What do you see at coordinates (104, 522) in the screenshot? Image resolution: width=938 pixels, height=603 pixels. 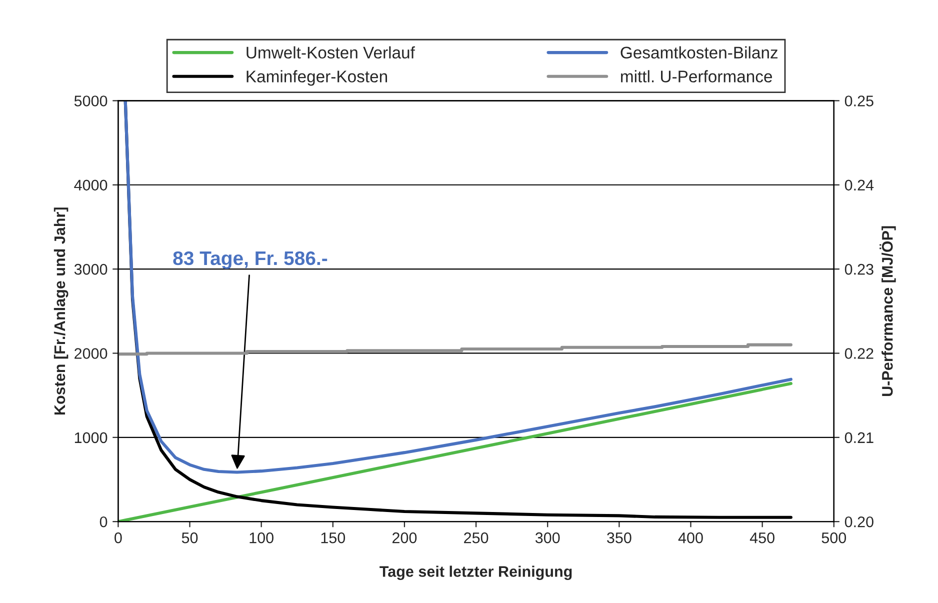 I see `y-tick-label: 0` at bounding box center [104, 522].